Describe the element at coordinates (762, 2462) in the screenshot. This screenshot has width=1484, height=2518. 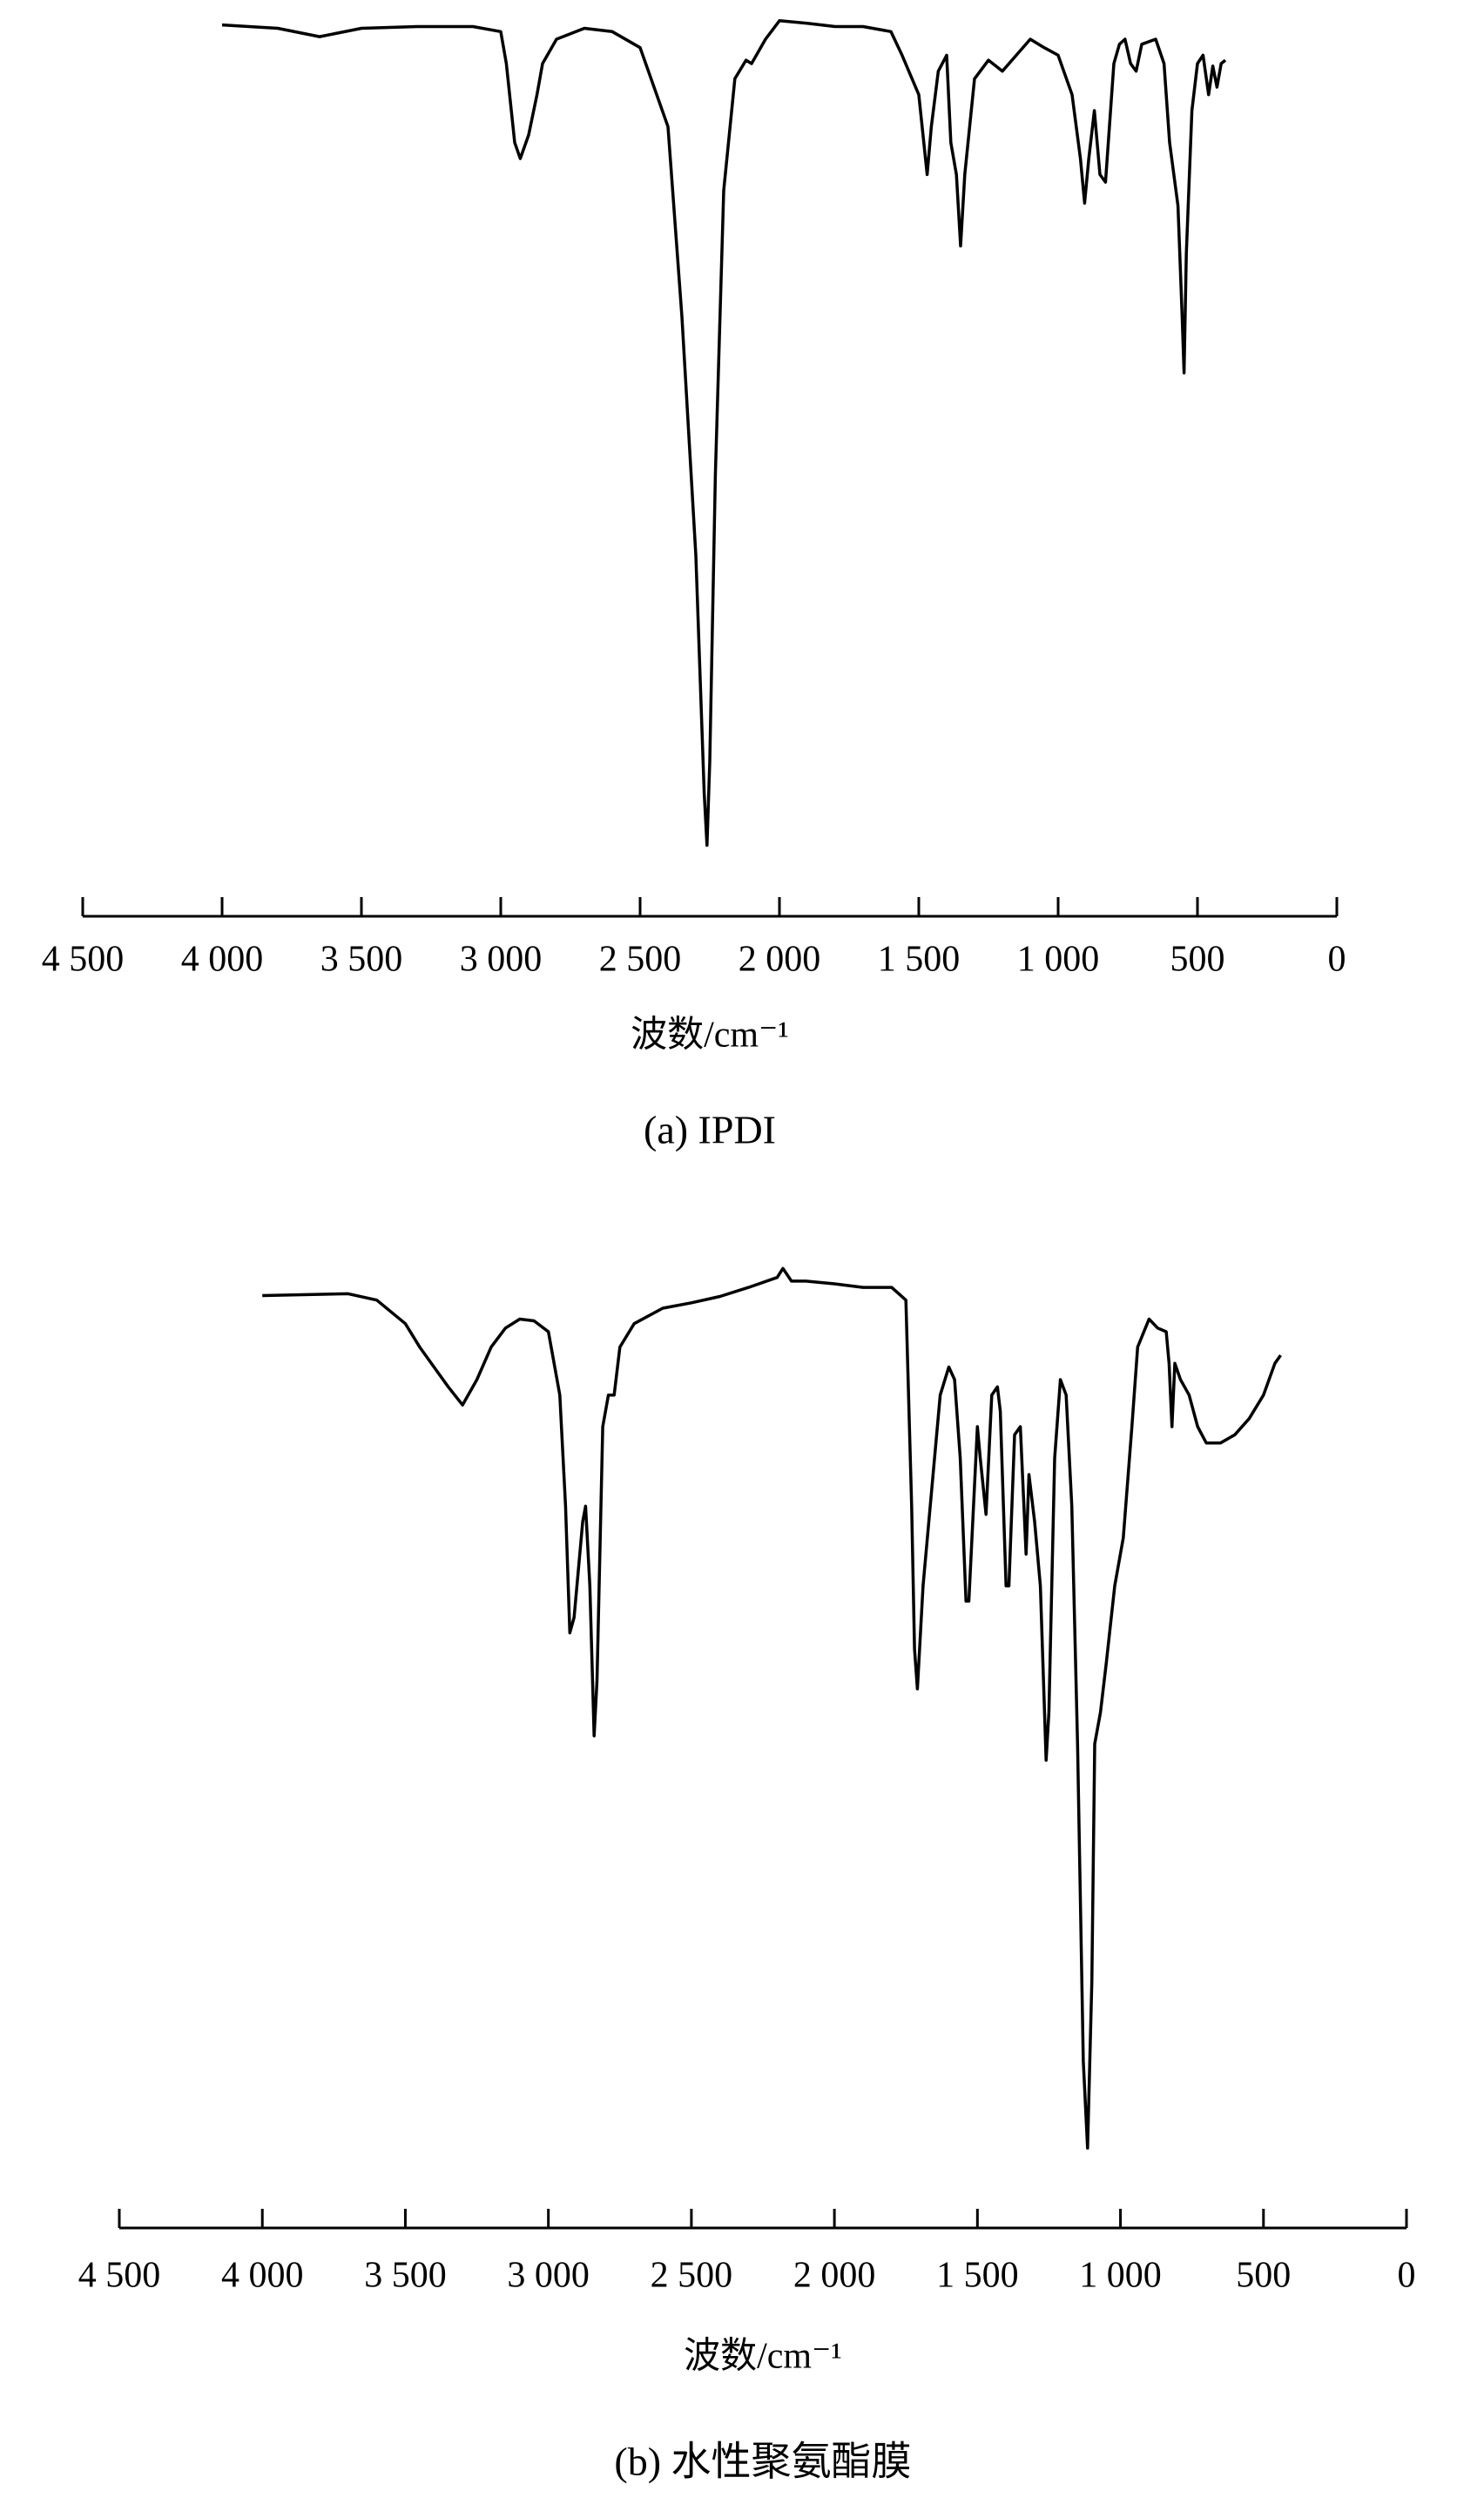
I see `caption: (b) 水性聚氨酯膜` at that location.